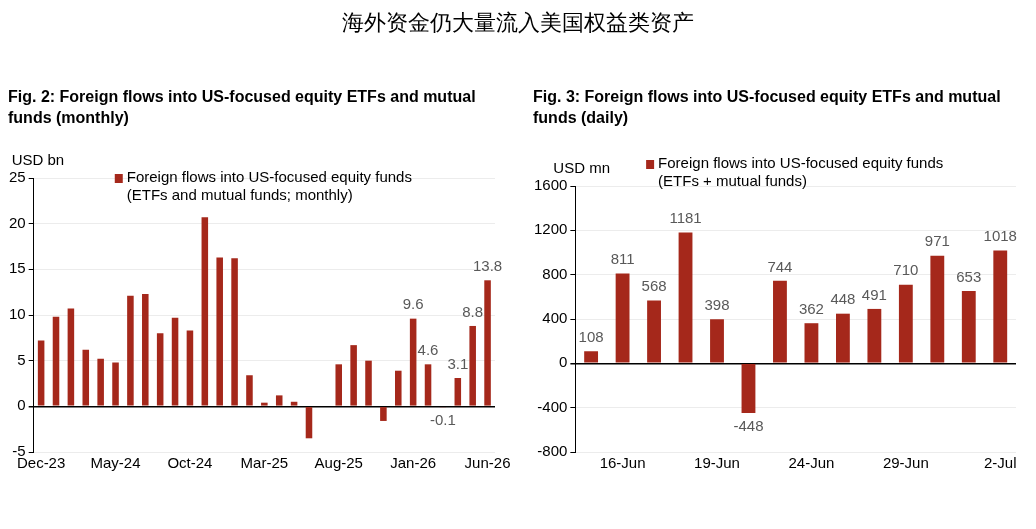  What do you see at coordinates (17, 314) in the screenshot?
I see `y-tick-label: 10` at bounding box center [17, 314].